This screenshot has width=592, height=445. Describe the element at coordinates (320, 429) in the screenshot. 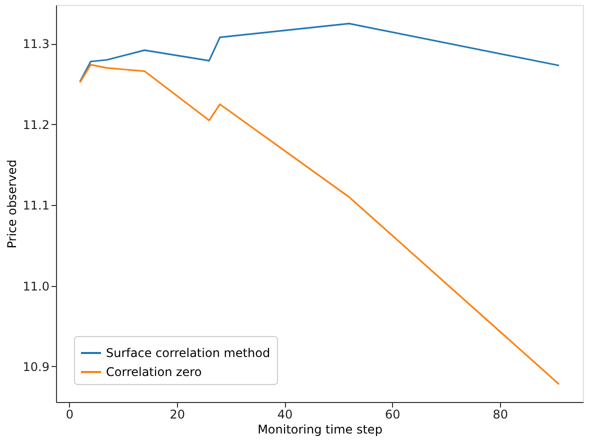

I see `x-axis-title: Monitoring time step` at that location.